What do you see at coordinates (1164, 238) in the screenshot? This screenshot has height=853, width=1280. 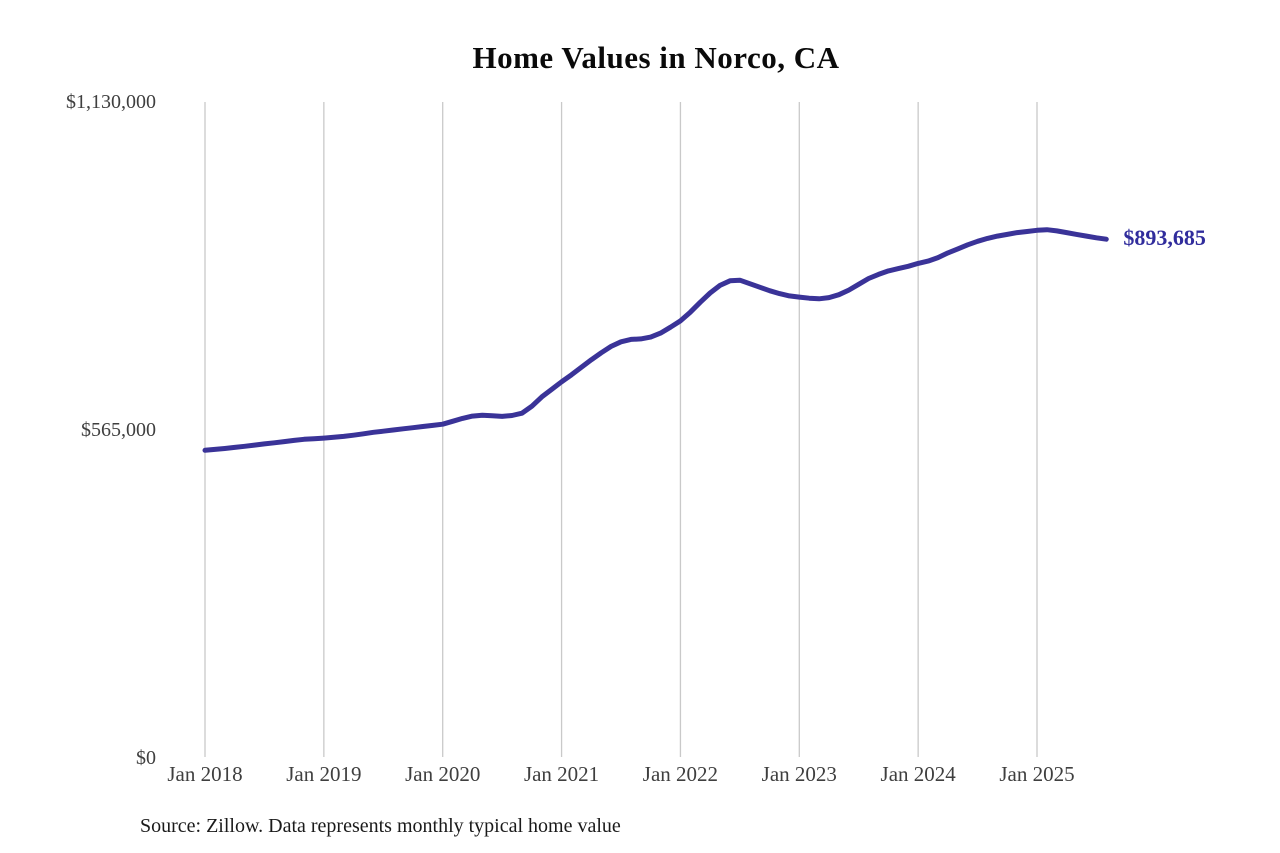 I see `latest-value-label: $893,685` at bounding box center [1164, 238].